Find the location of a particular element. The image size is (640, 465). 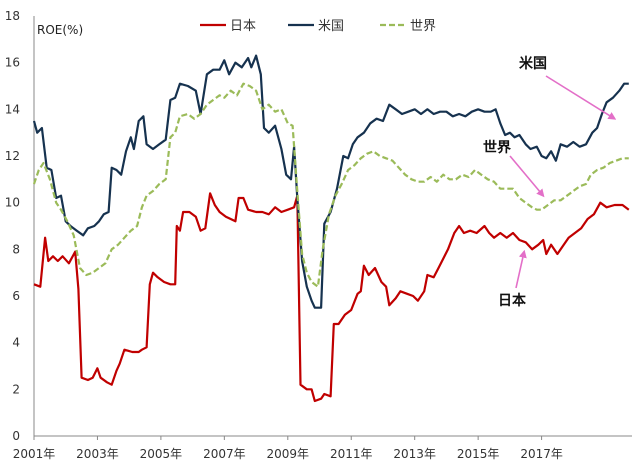

annotation-label: 世界 is located at coordinates (497, 147).